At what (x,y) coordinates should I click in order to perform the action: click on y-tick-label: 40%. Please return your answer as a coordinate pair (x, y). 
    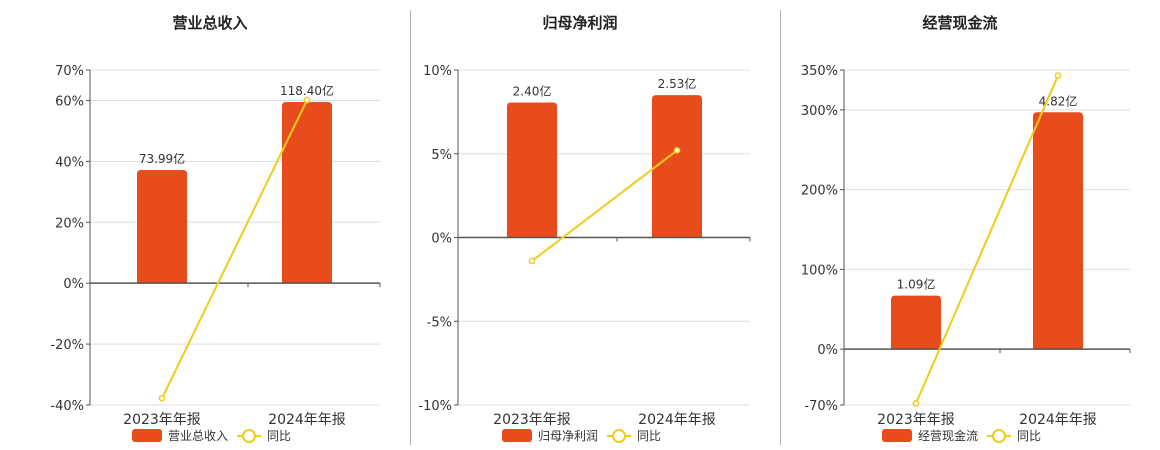
    Looking at the image, I should click on (69, 162).